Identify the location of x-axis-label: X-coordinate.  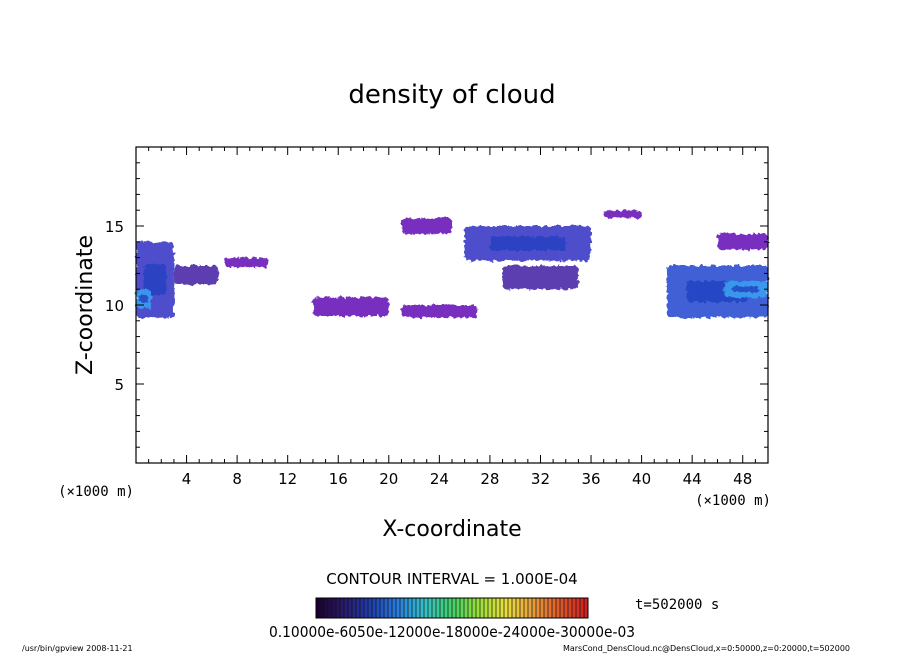
(451, 529).